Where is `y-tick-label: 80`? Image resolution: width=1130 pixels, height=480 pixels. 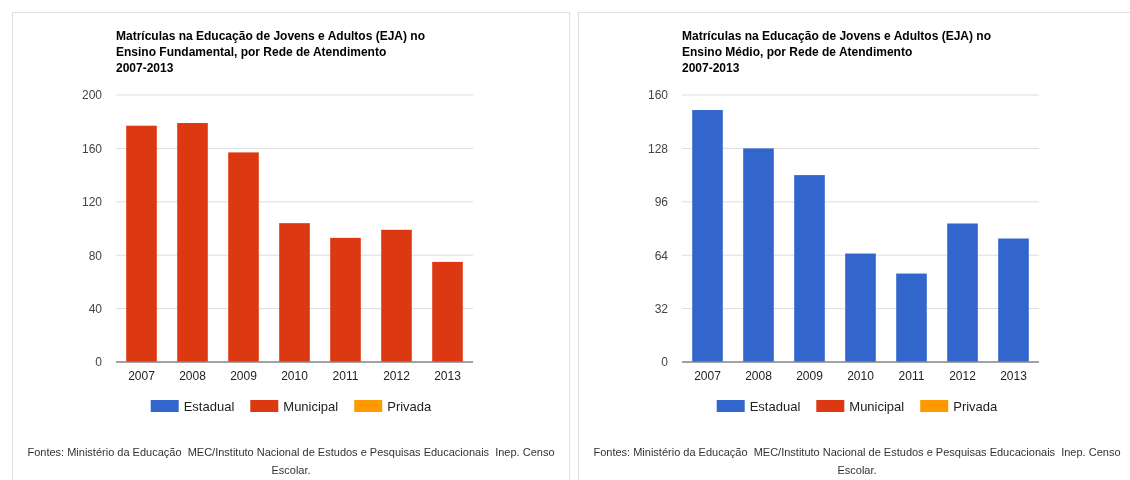
y-tick-label: 80 is located at coordinates (95, 255).